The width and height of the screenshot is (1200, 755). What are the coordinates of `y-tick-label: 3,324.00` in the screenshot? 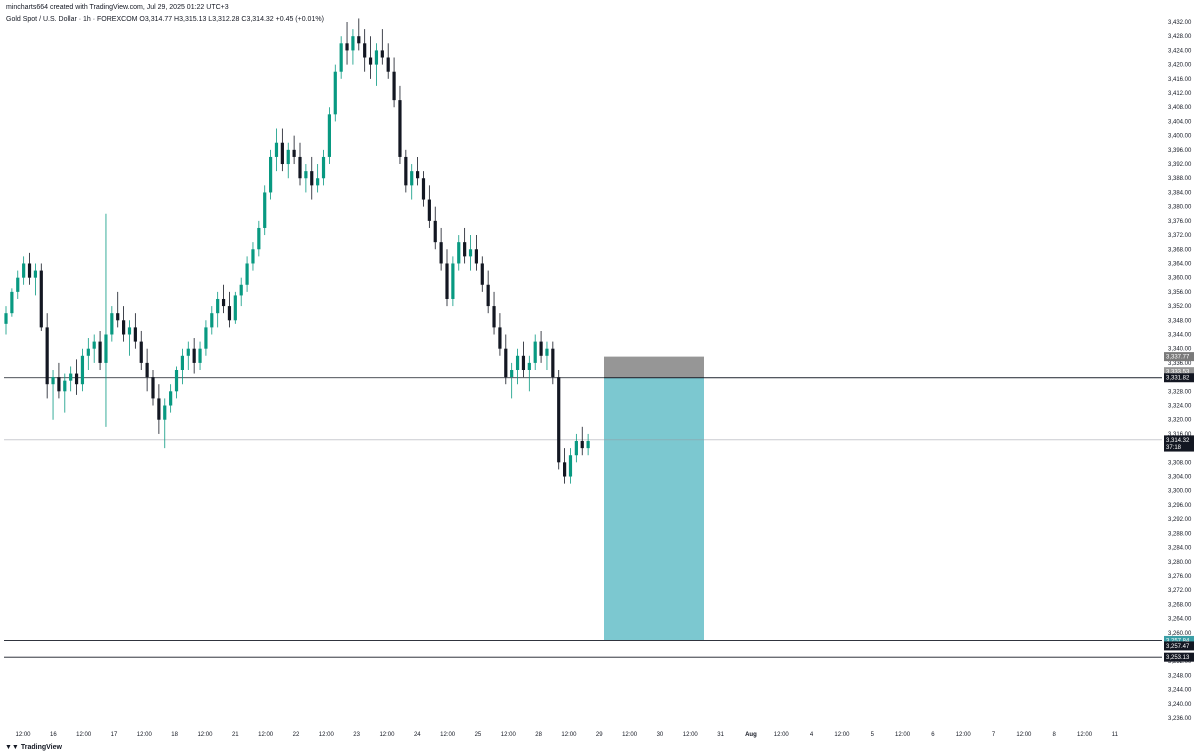 It's located at (1180, 407).